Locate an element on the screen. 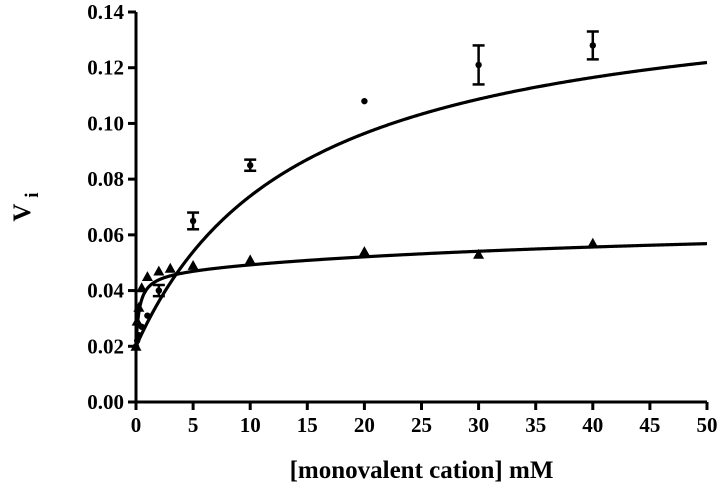 This screenshot has height=492, width=720. x-axis-label: [monovalent cation] mM is located at coordinates (422, 470).